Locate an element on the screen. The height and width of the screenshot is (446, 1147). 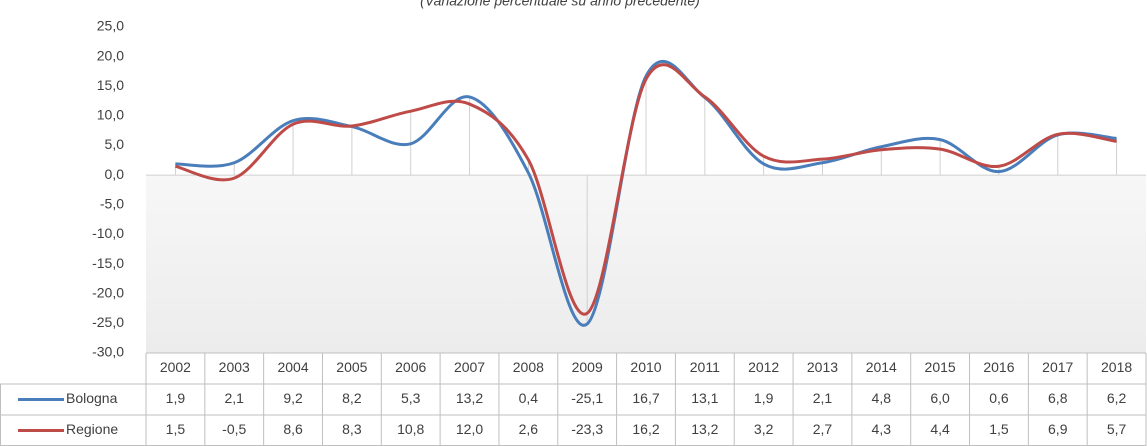
table-value: 10,8 is located at coordinates (410, 429).